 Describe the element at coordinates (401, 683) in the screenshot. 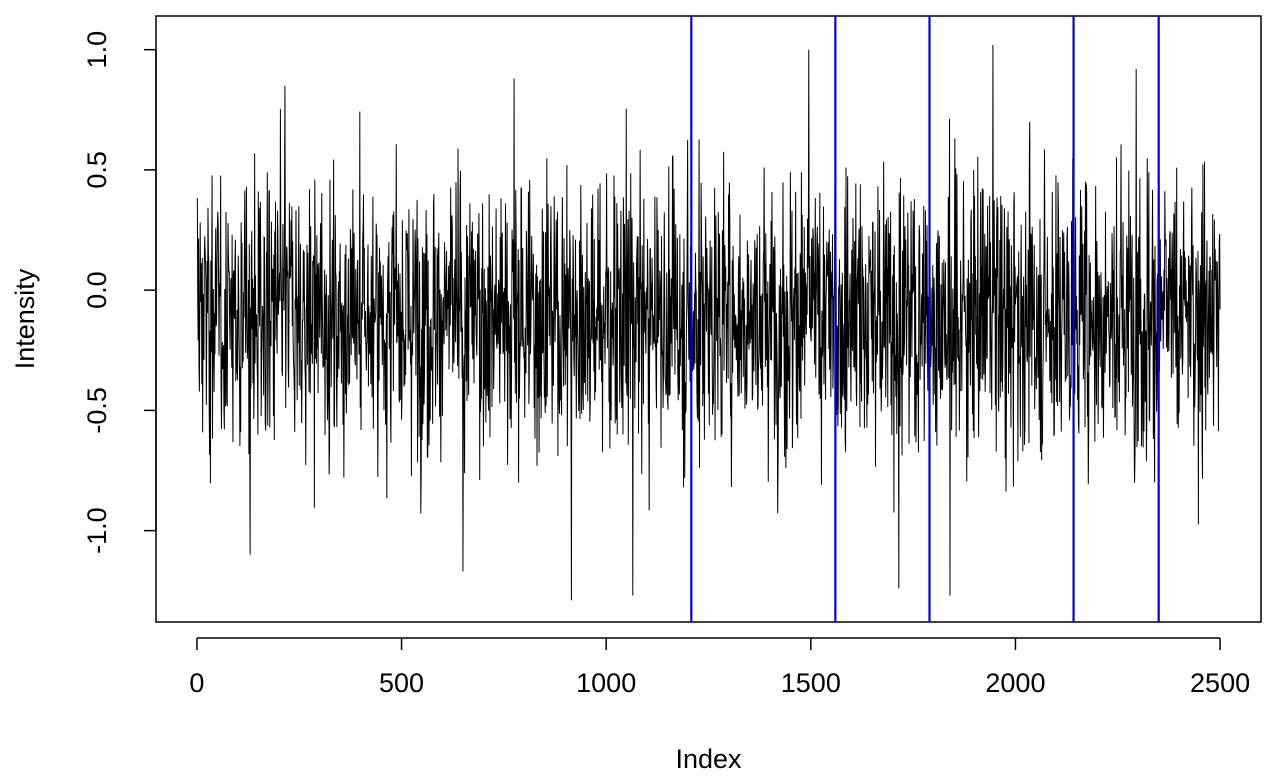

I see `x-tick-label: 500` at that location.